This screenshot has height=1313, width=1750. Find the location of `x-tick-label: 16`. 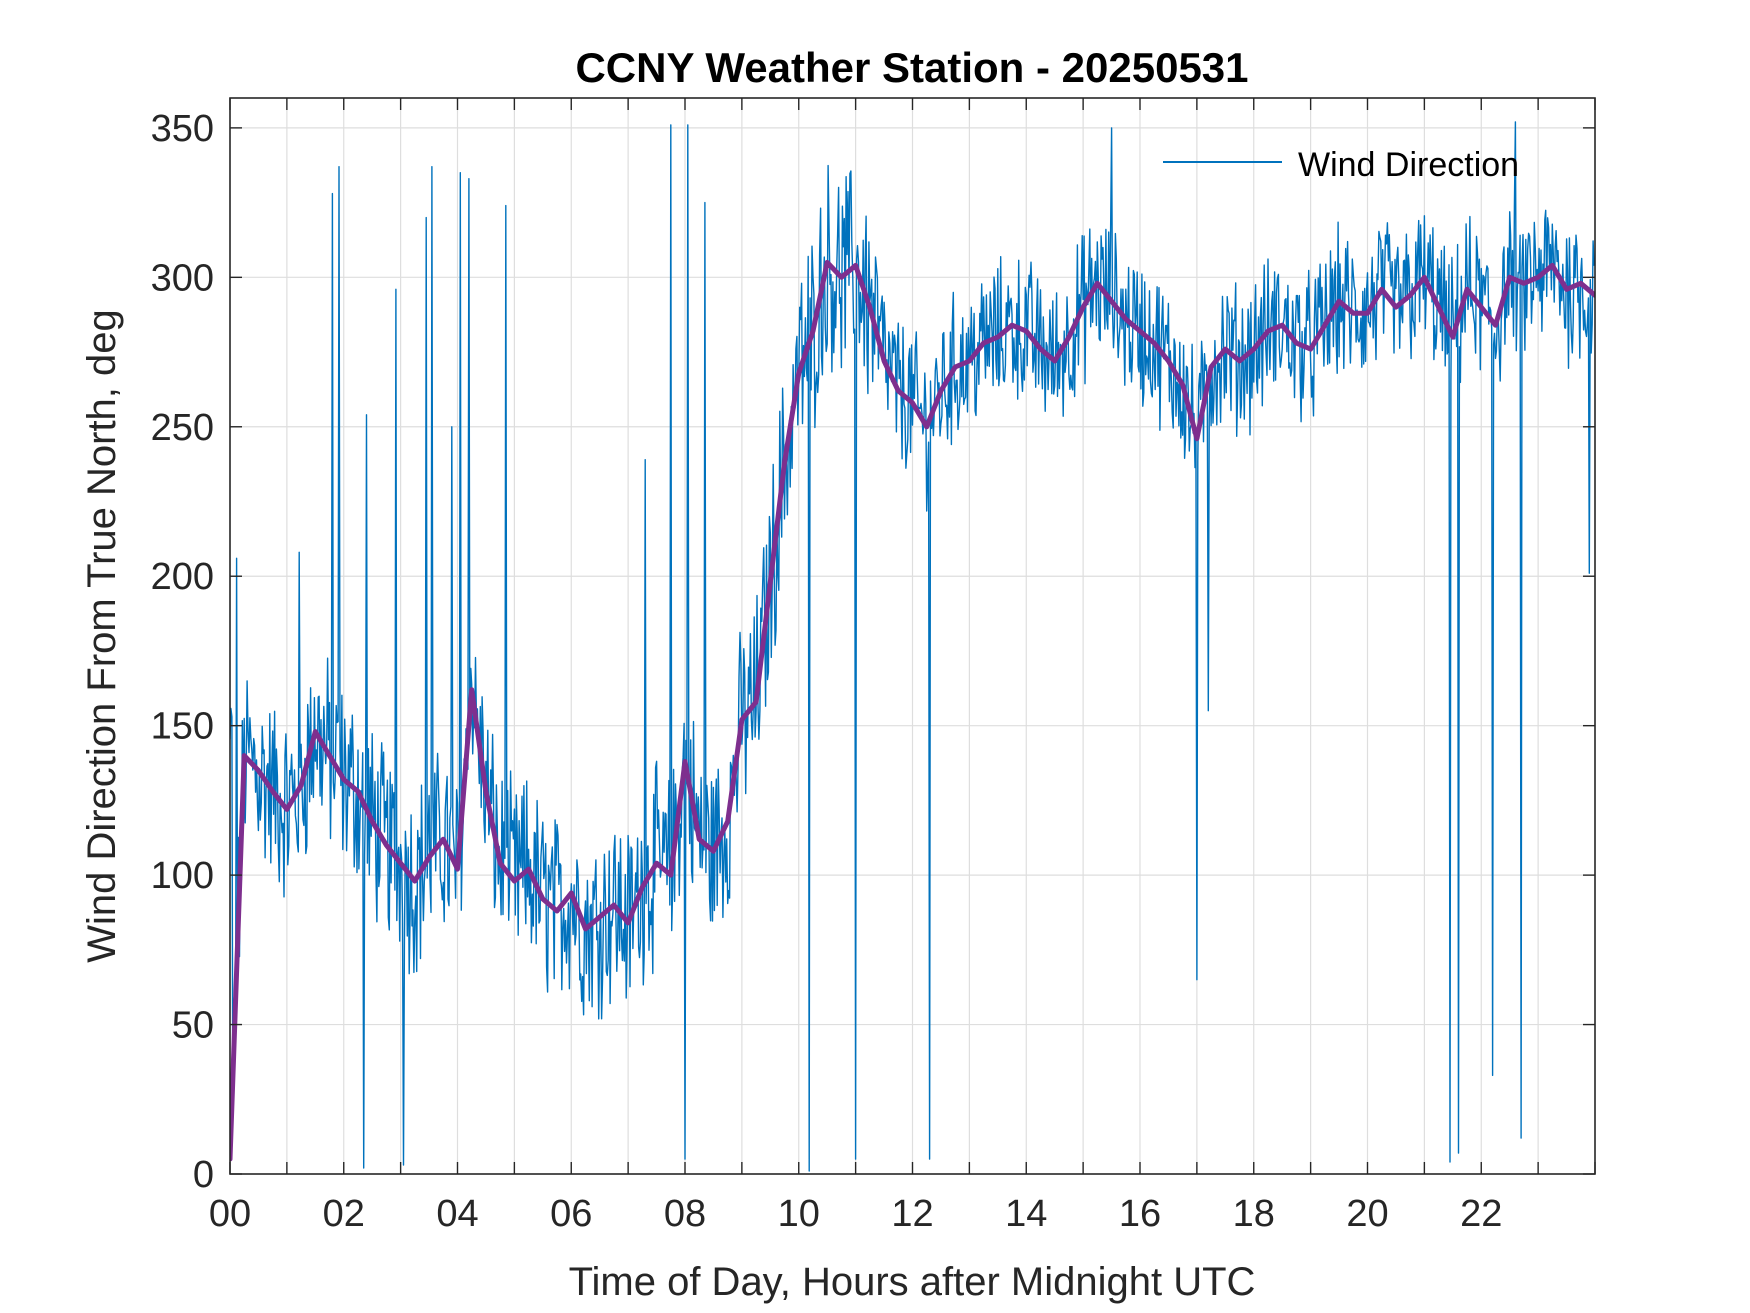

x-tick-label: 16 is located at coordinates (1140, 1214).